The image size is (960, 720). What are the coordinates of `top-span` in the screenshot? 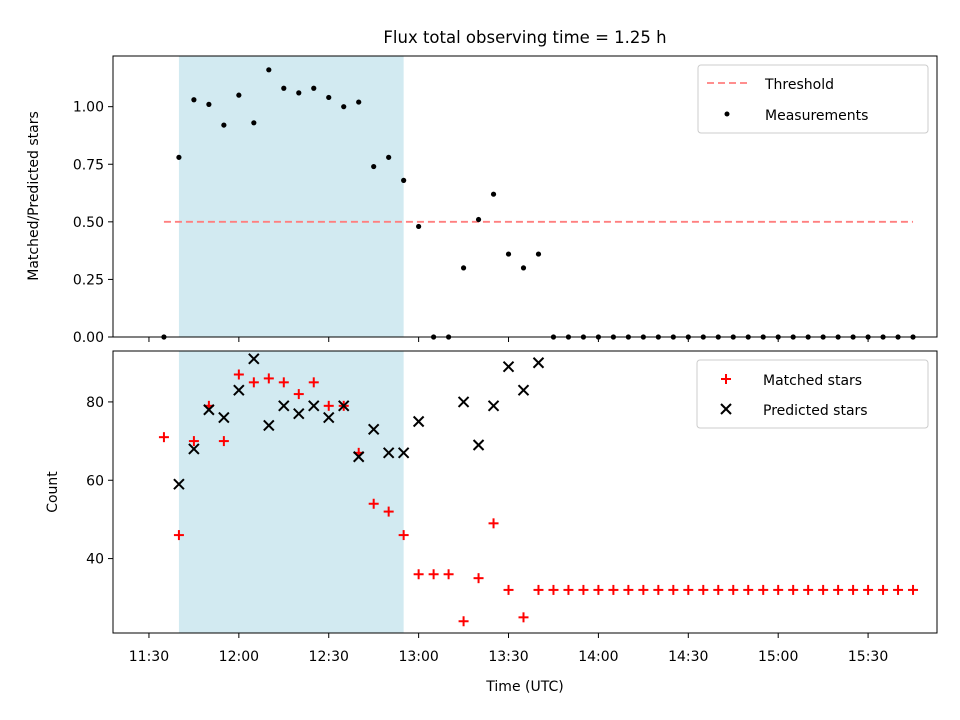 It's located at (291, 196).